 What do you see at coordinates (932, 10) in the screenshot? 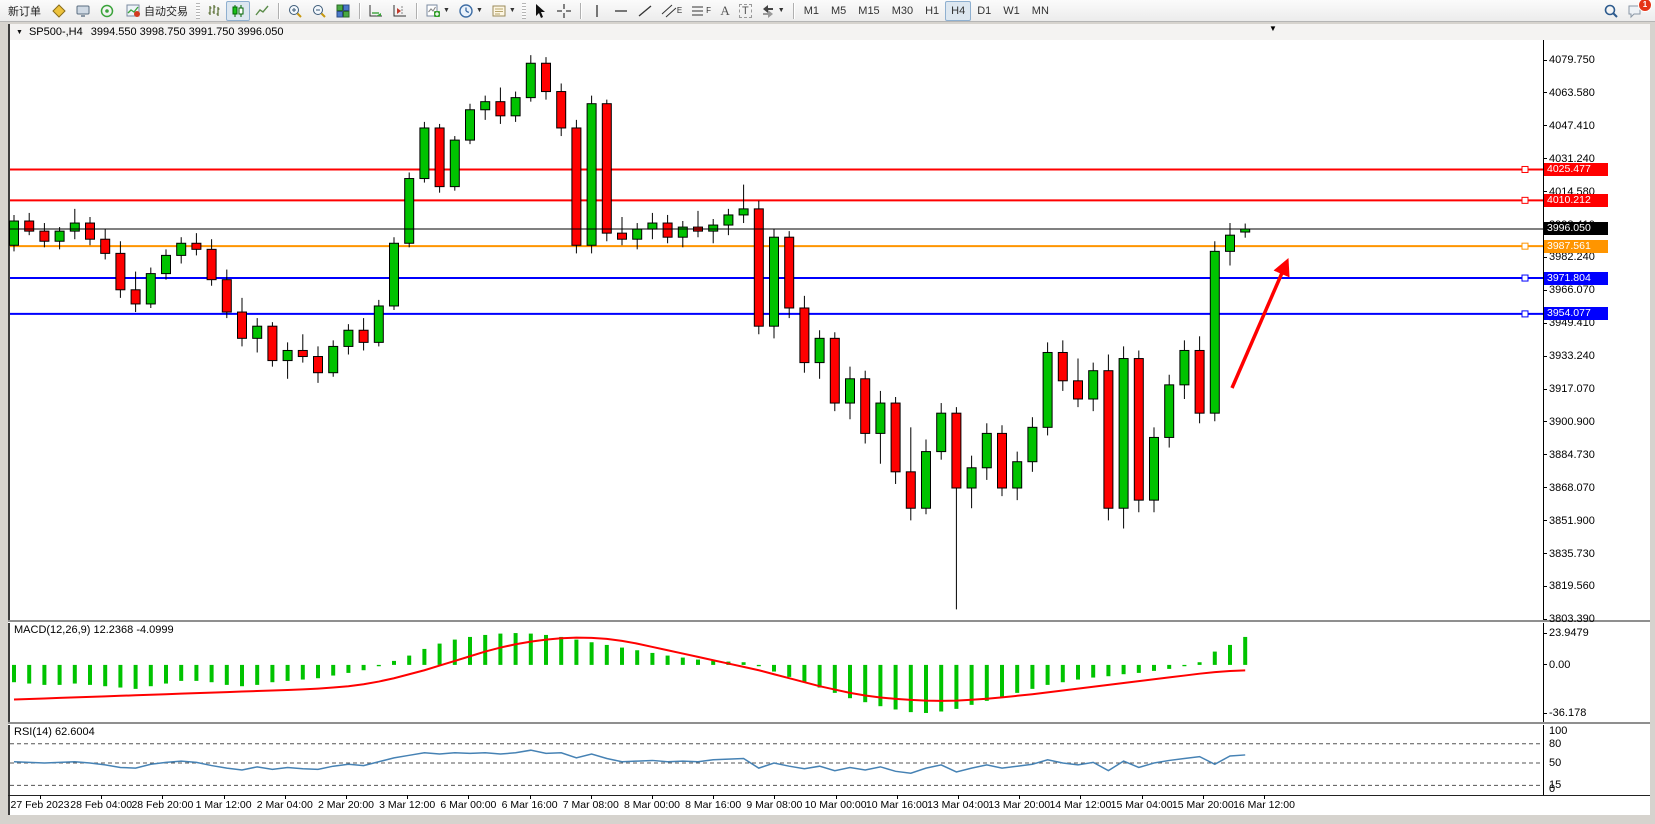
I see `tf-button-h1: H1` at bounding box center [932, 10].